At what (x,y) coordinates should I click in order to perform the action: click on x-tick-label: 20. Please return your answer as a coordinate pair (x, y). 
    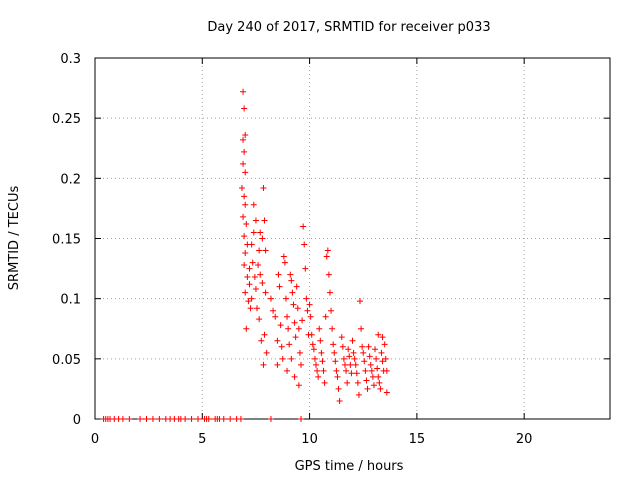
    Looking at the image, I should click on (524, 439).